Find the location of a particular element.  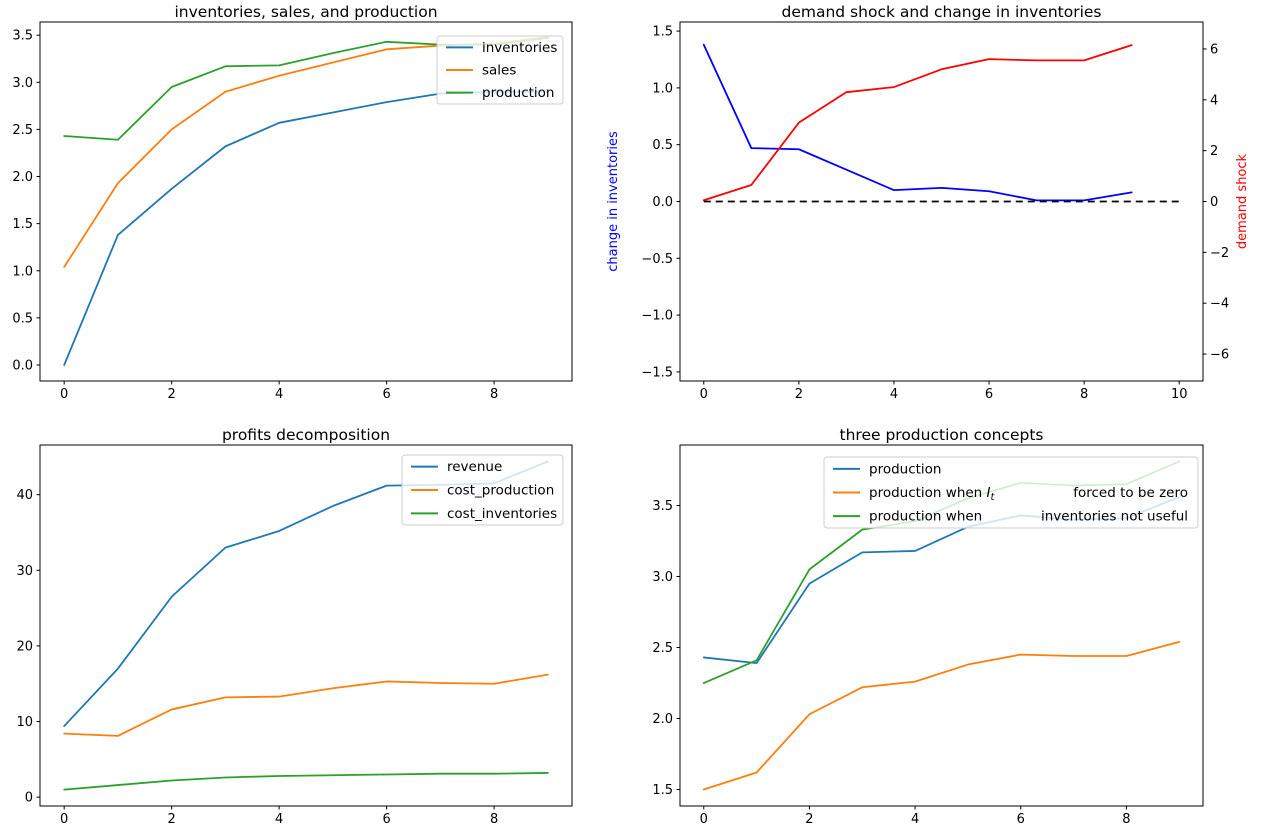

right-y-tick-label: 6 is located at coordinates (1214, 49).